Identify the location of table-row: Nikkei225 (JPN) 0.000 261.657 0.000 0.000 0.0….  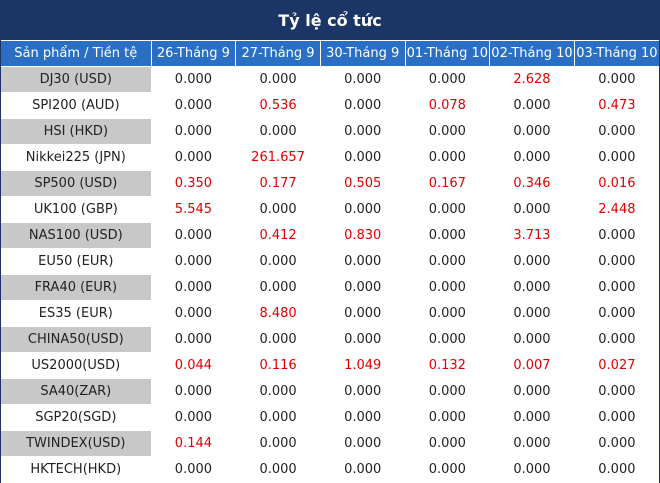
(330, 157).